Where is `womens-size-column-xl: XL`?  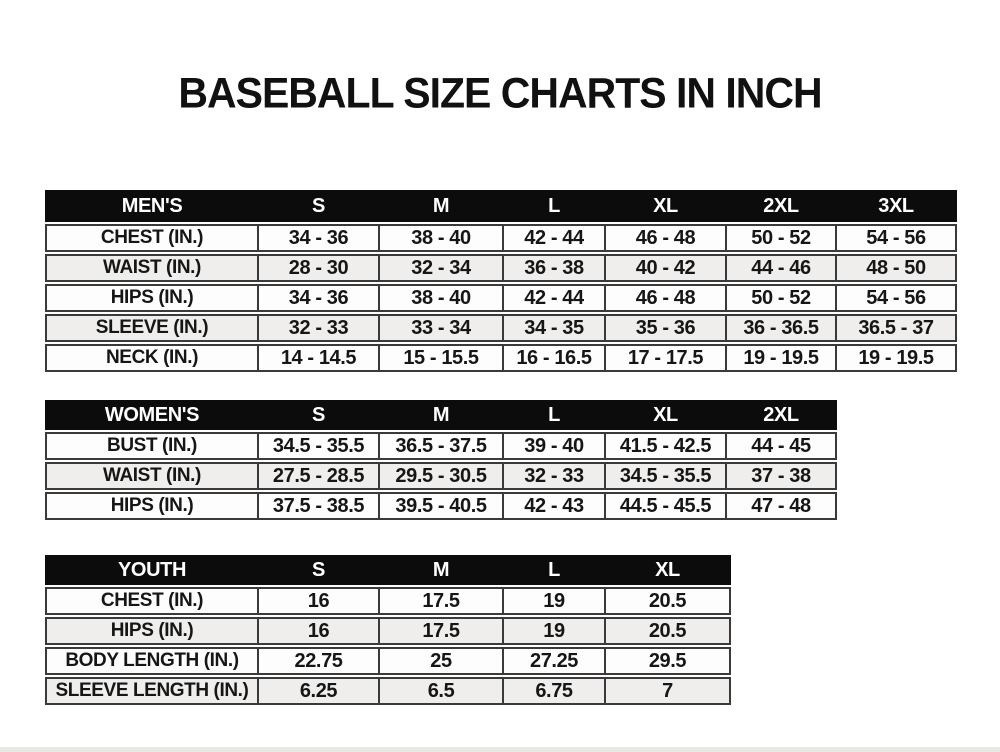 womens-size-column-xl: XL is located at coordinates (665, 414).